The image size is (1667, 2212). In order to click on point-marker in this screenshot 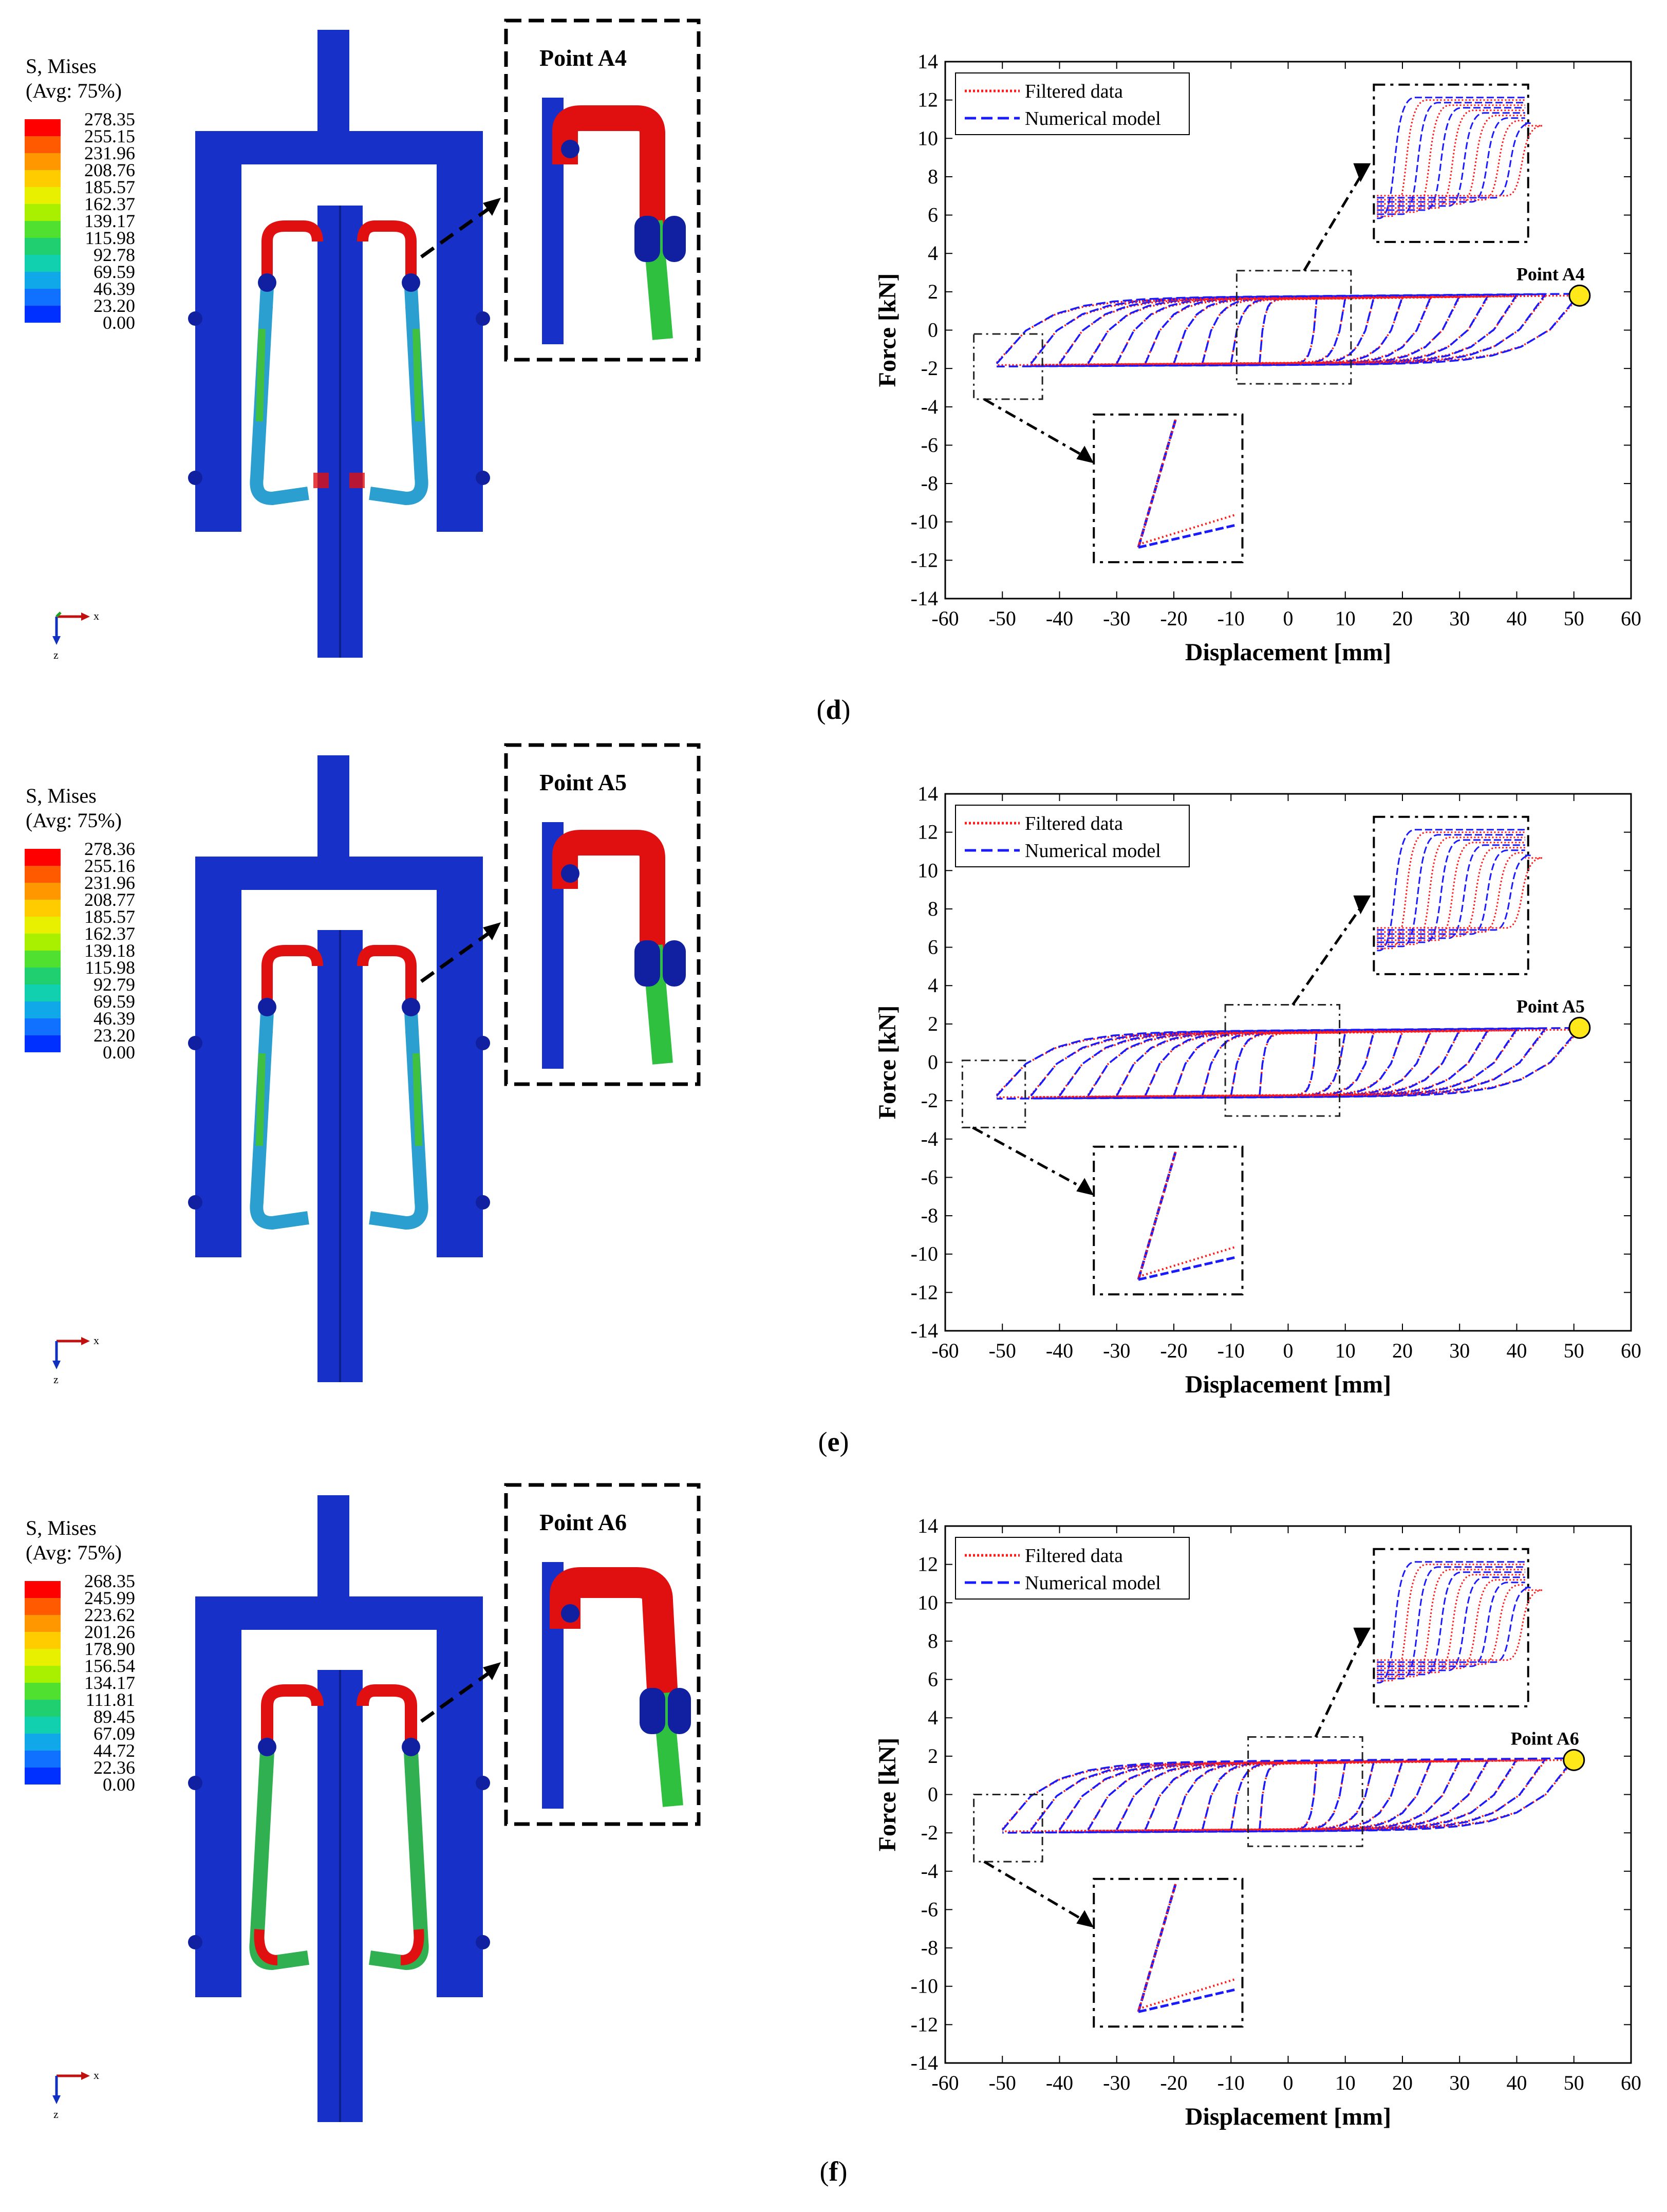, I will do `click(1579, 1027)`.